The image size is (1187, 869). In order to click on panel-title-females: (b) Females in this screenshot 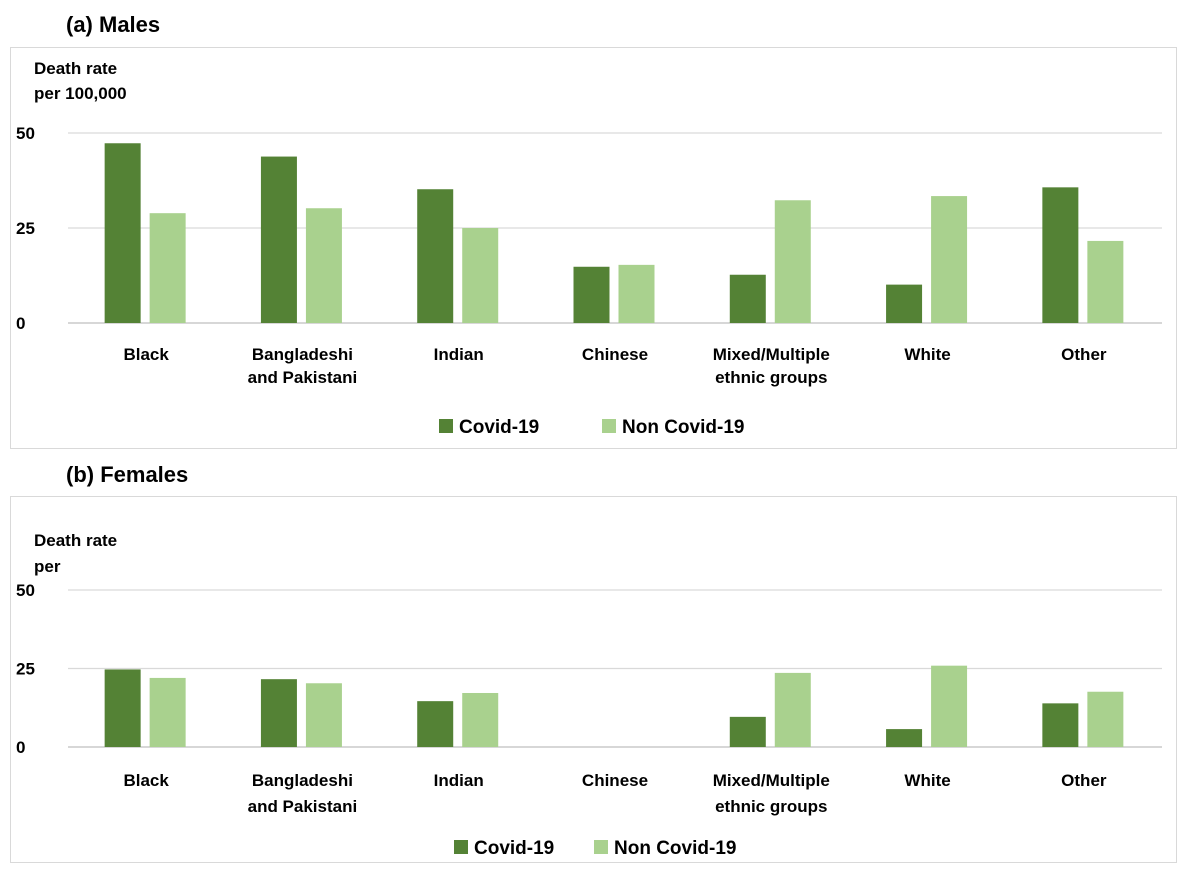, I will do `click(127, 474)`.